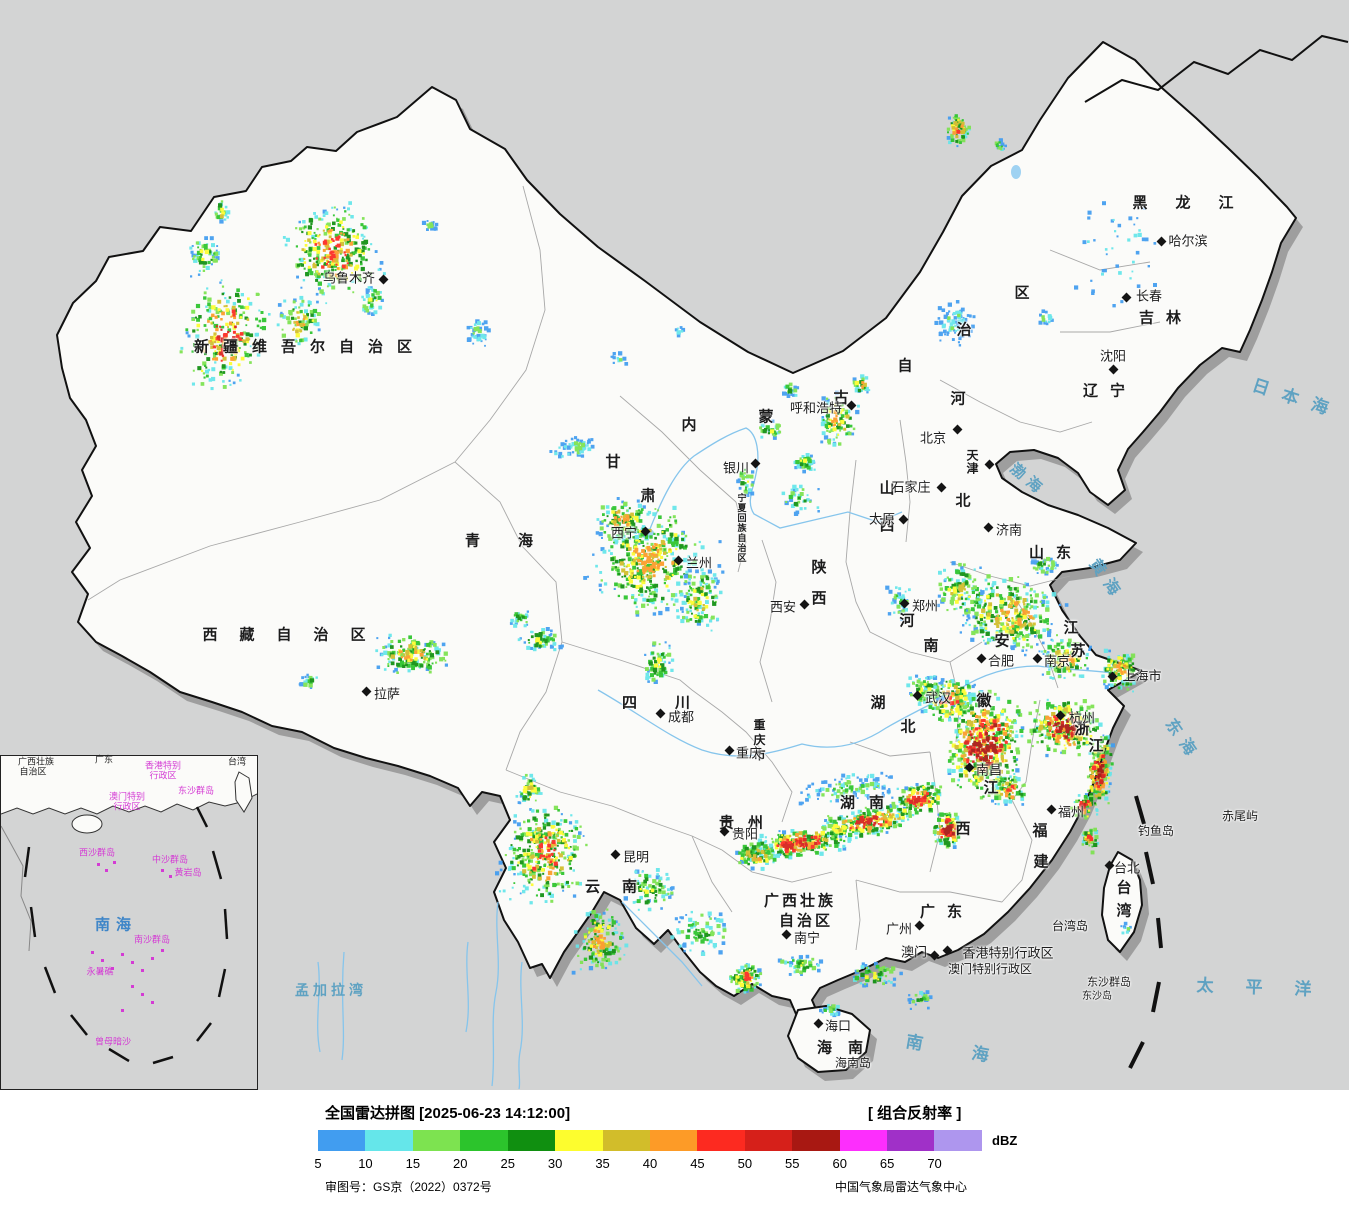 This screenshot has height=1208, width=1349. I want to click on inset-label: 南沙群岛, so click(152, 939).